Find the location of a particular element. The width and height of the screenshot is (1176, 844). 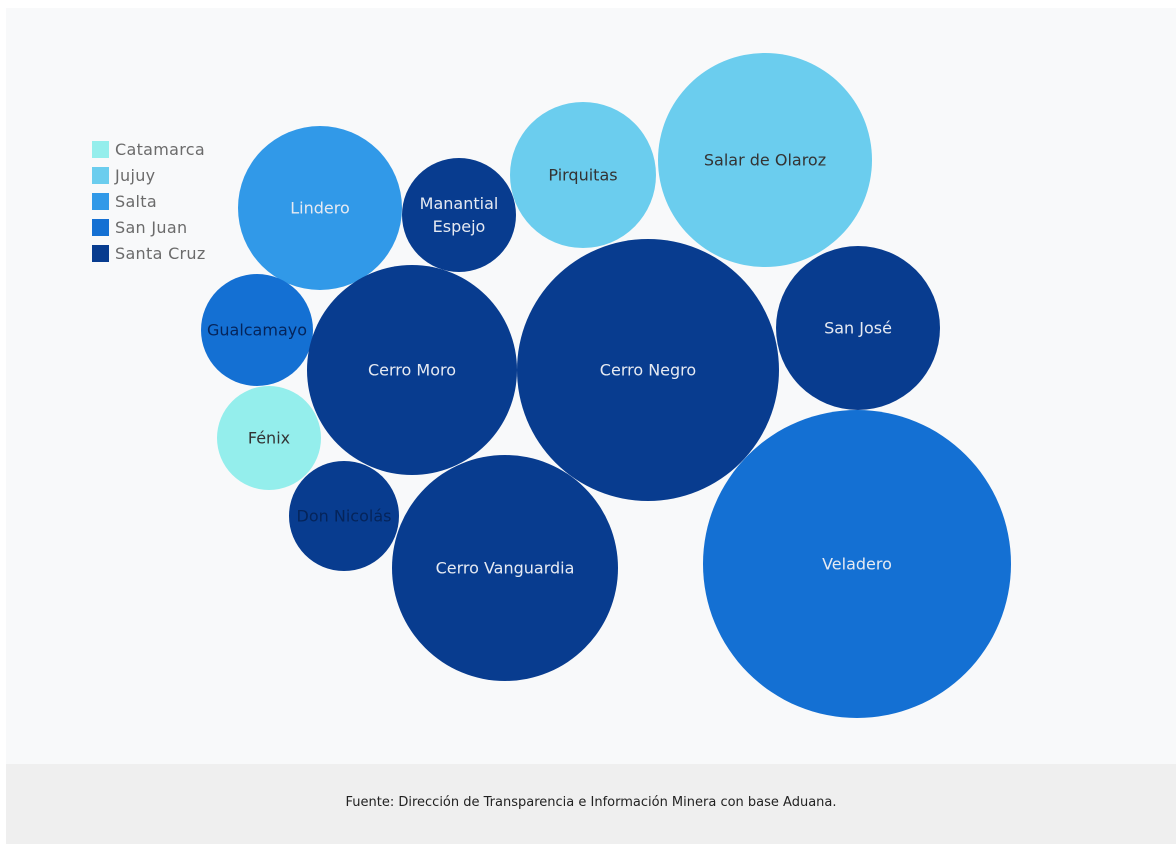

bubble: Gualcamayo is located at coordinates (257, 330).